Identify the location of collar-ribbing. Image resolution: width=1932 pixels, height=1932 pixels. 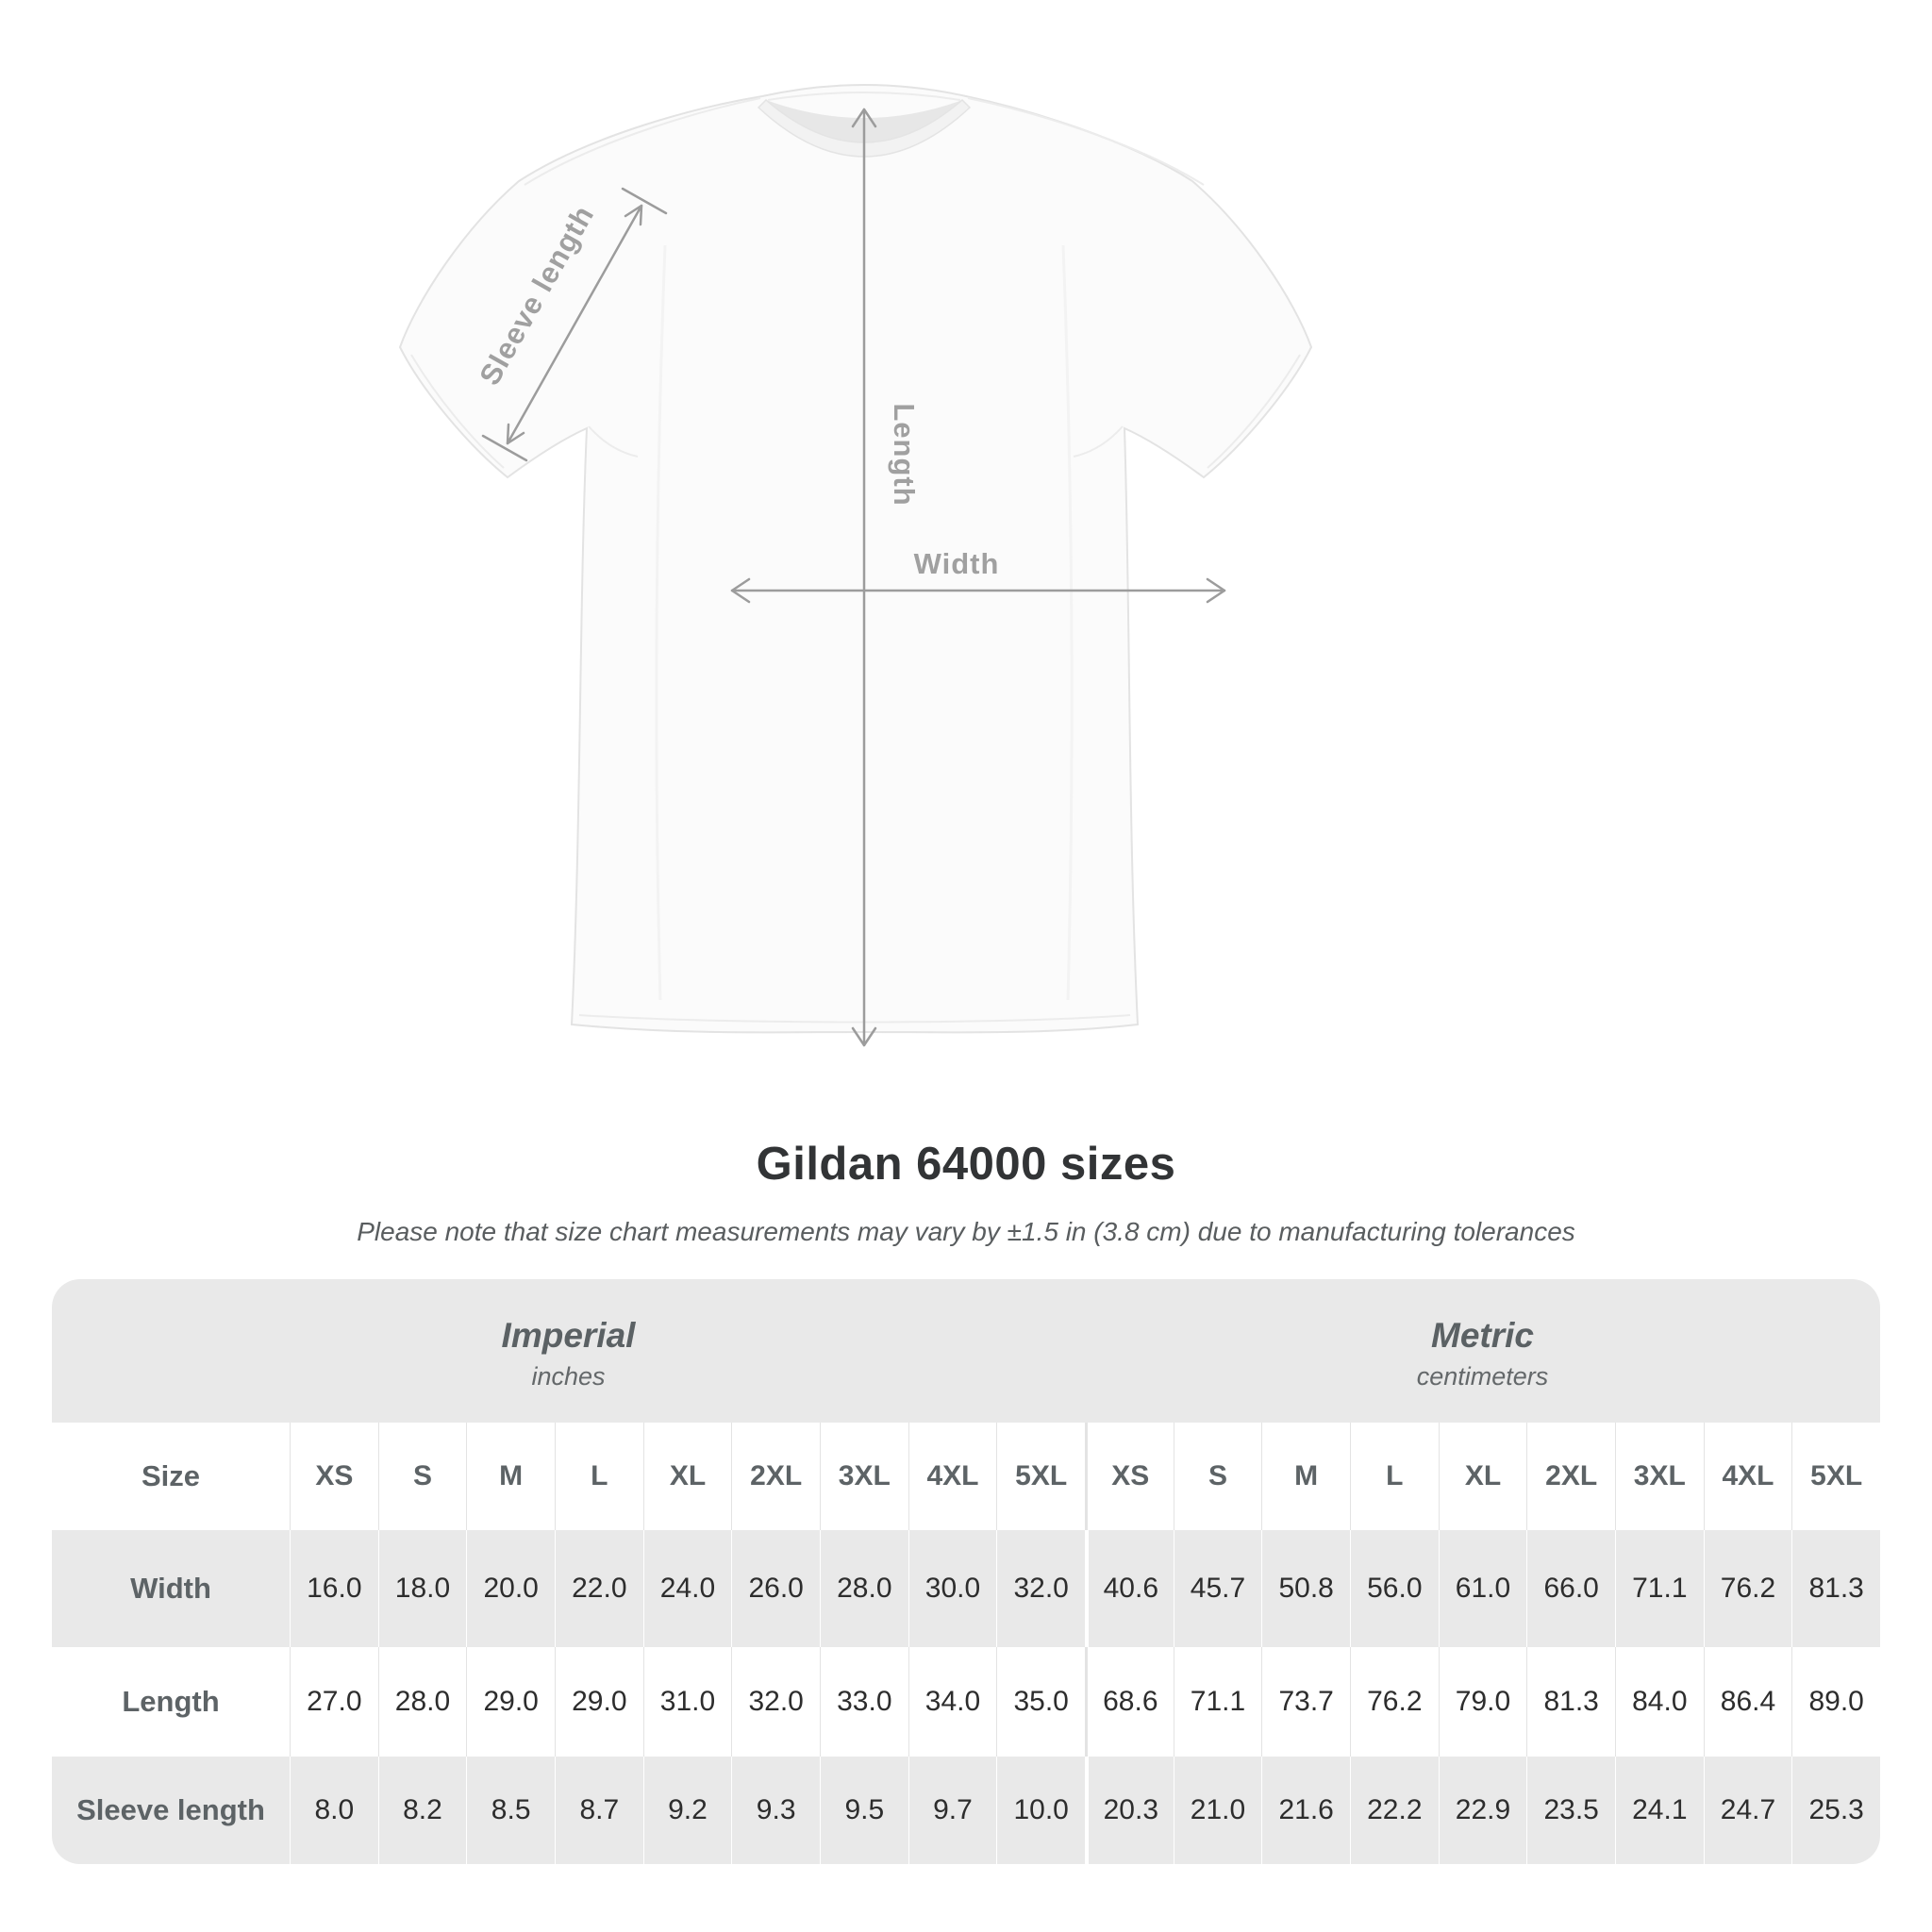
(865, 128).